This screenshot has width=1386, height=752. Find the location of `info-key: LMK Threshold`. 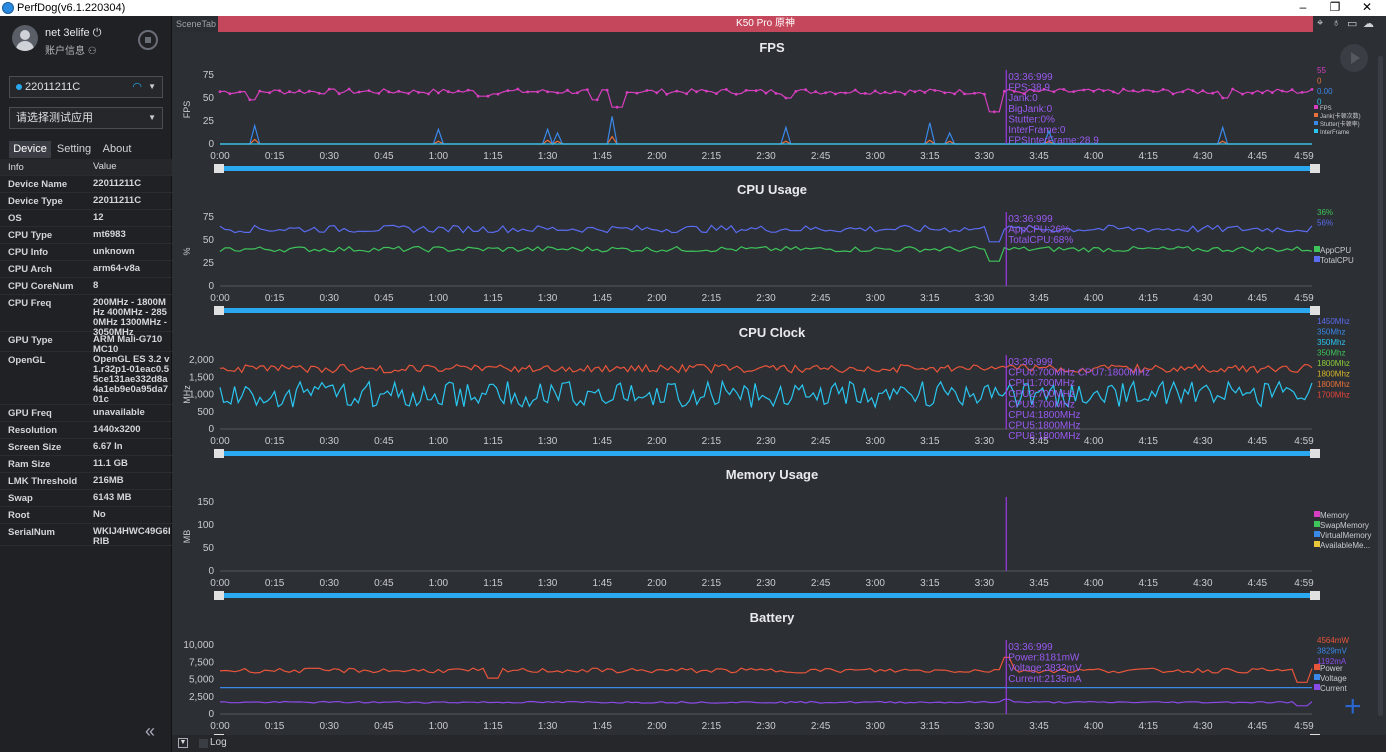

info-key: LMK Threshold is located at coordinates (43, 481).